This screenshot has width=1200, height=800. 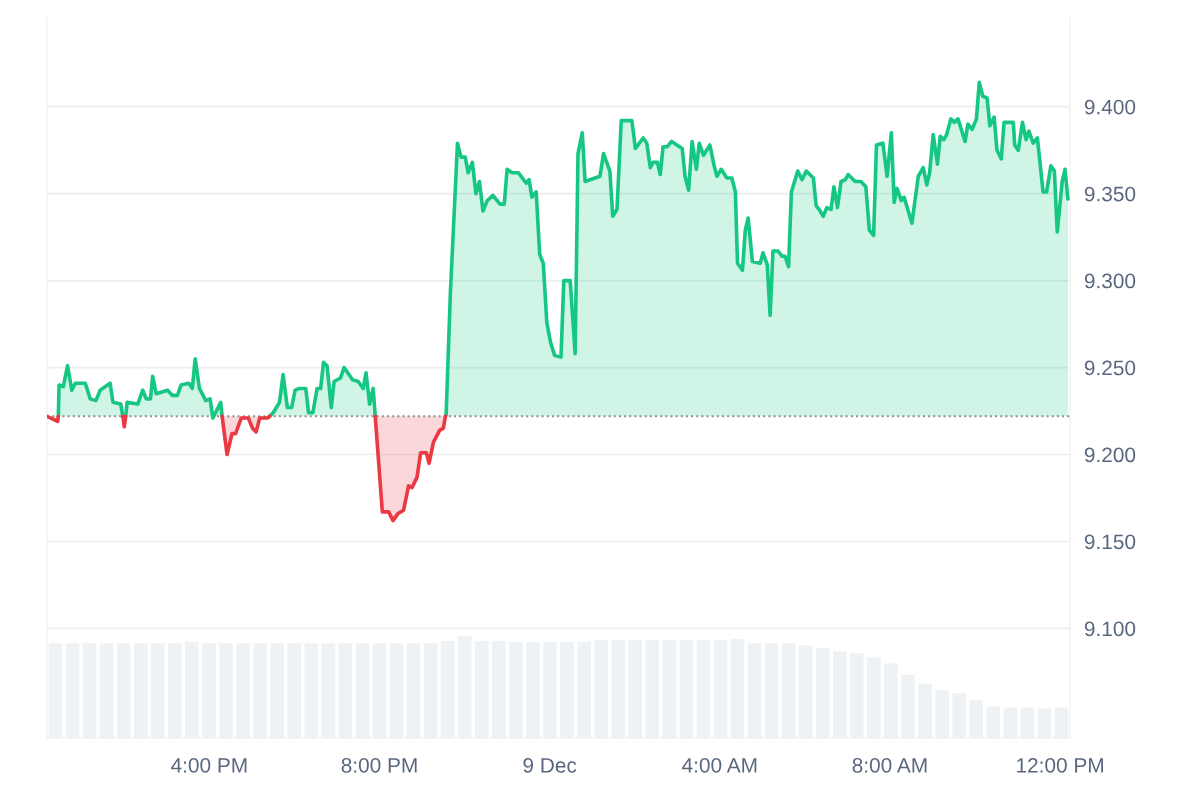 What do you see at coordinates (1060, 765) in the screenshot?
I see `x-tick-label: 12:00 PM` at bounding box center [1060, 765].